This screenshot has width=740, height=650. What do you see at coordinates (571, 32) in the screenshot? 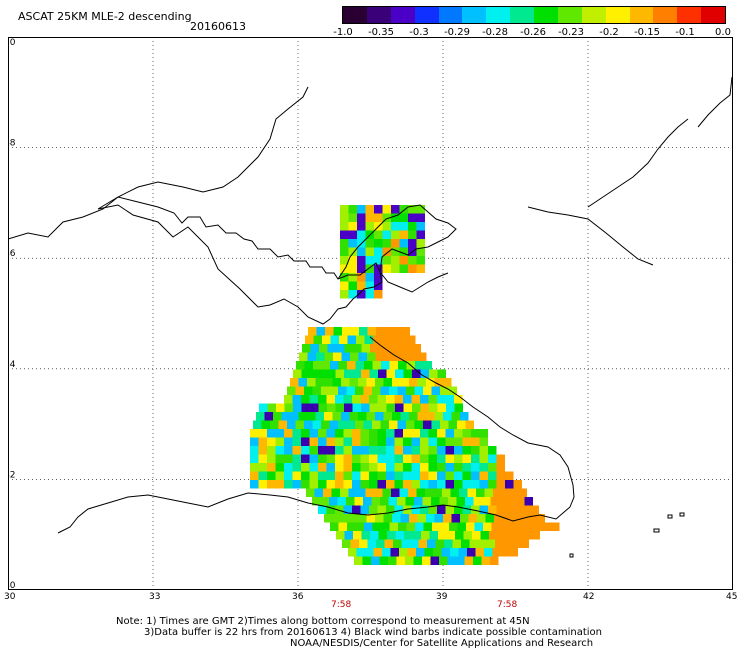
I see `color-scale-label: -0.23` at bounding box center [571, 32].